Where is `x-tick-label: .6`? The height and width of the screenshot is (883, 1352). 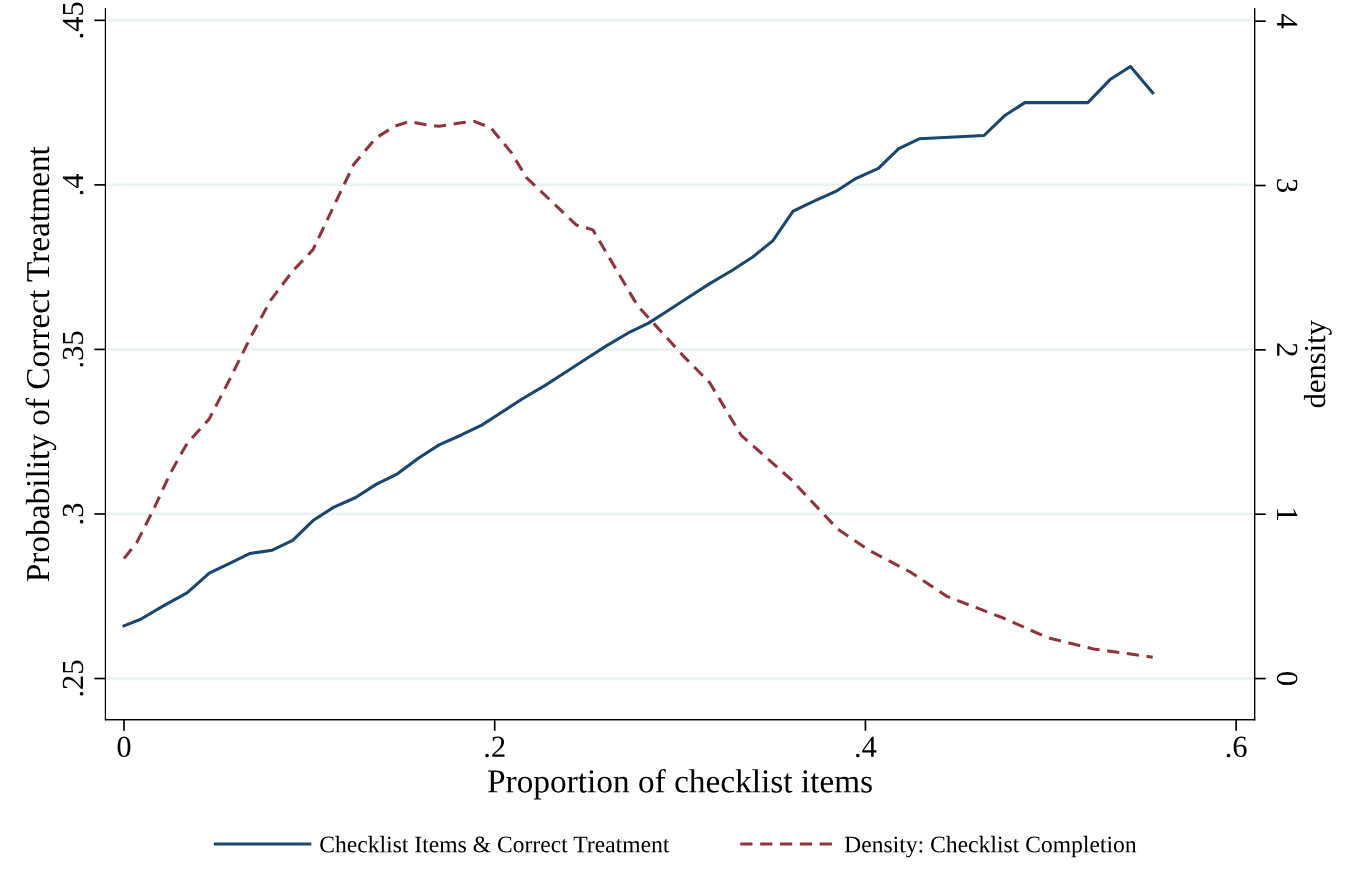
x-tick-label: .6 is located at coordinates (1236, 747).